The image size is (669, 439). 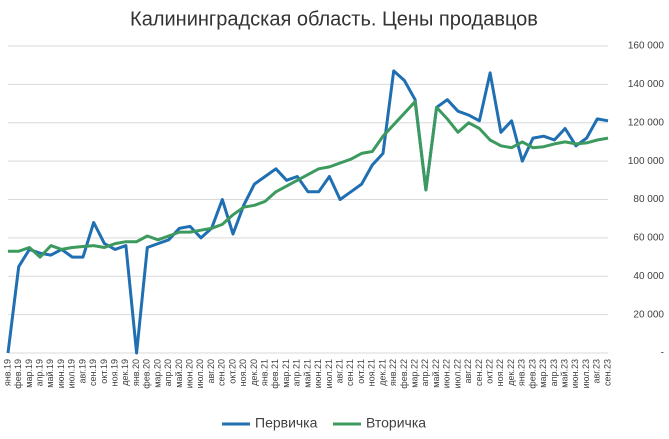 I want to click on x-tick-label: сен.19, so click(x=93, y=372).